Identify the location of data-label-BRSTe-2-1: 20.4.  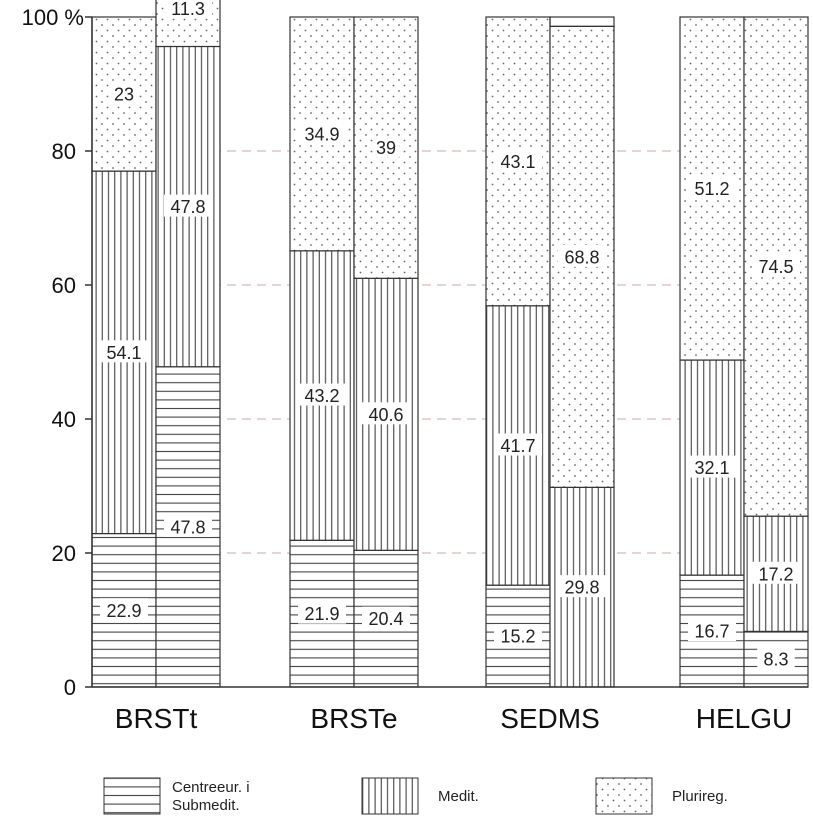
(385, 619).